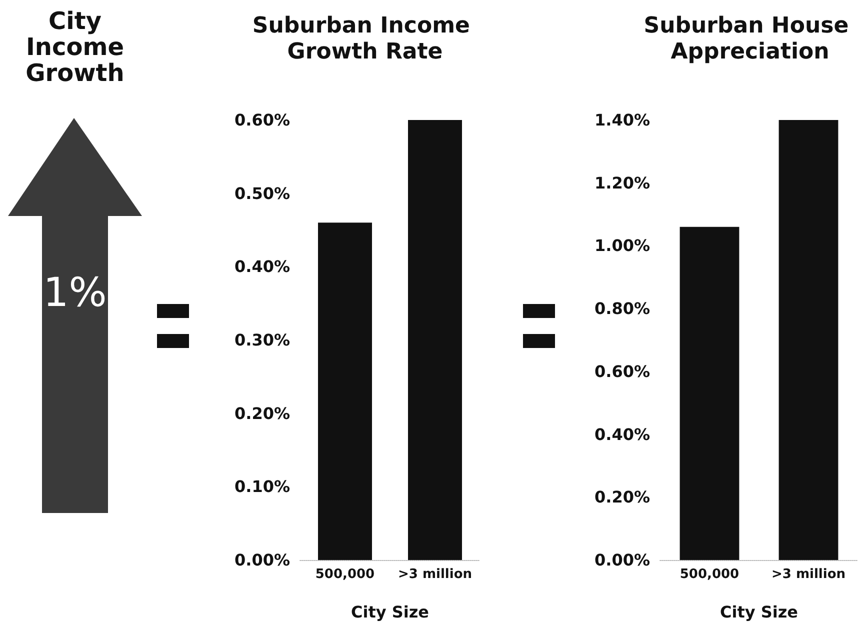  I want to click on y-tick-label: 1.20%, so click(622, 182).